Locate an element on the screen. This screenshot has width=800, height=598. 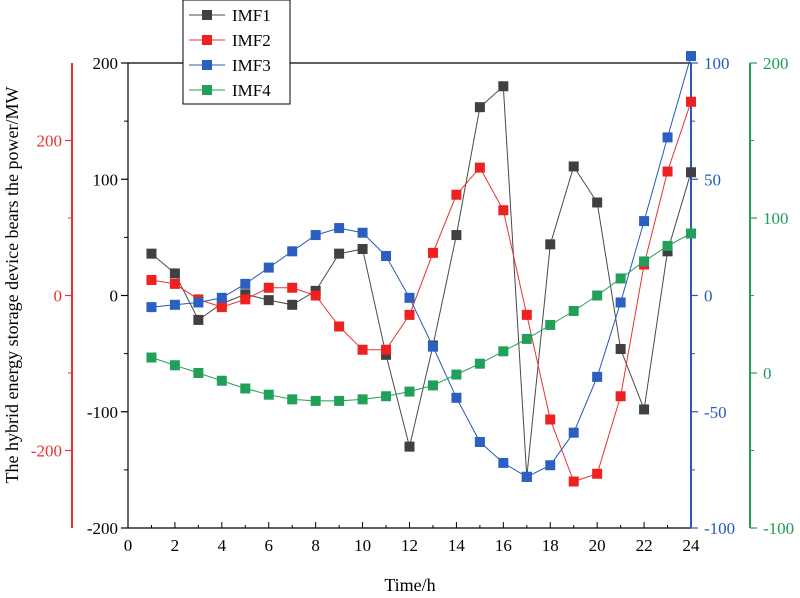
y-tick-label-imf2: 200 is located at coordinates (50, 141).